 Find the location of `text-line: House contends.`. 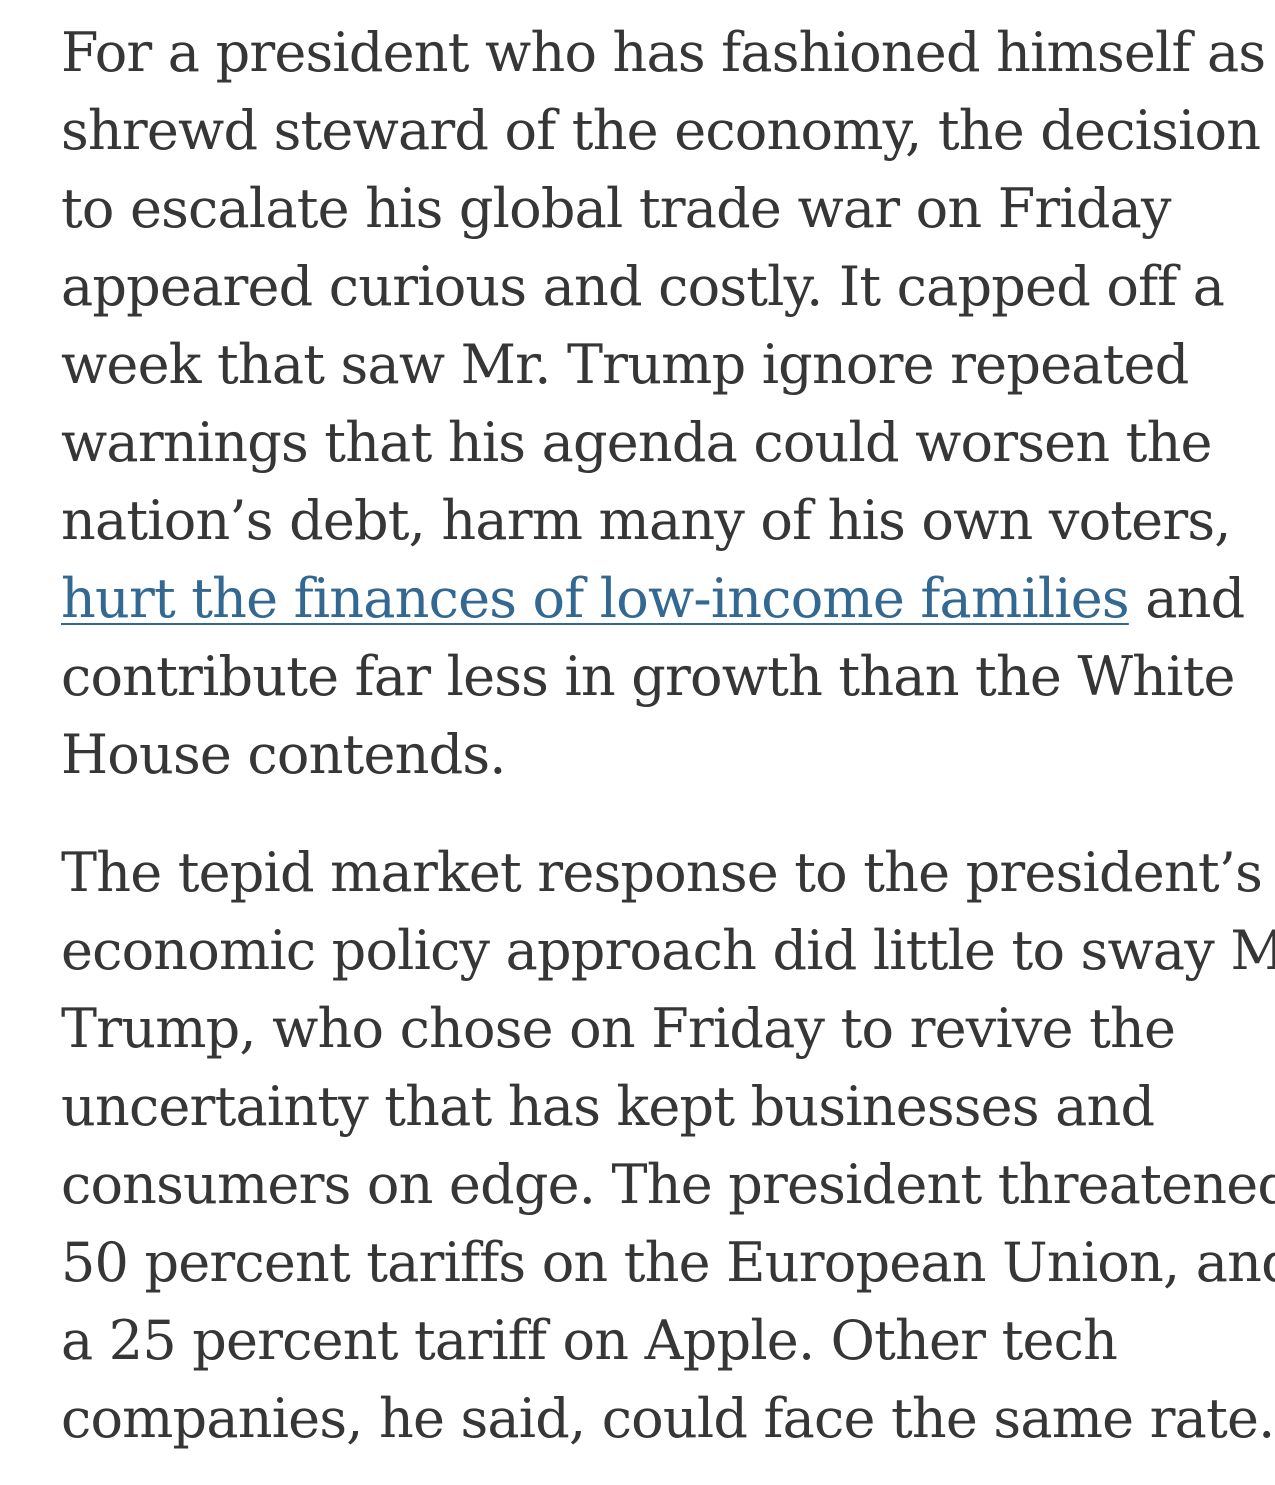

text-line: House contends. is located at coordinates (283, 754).